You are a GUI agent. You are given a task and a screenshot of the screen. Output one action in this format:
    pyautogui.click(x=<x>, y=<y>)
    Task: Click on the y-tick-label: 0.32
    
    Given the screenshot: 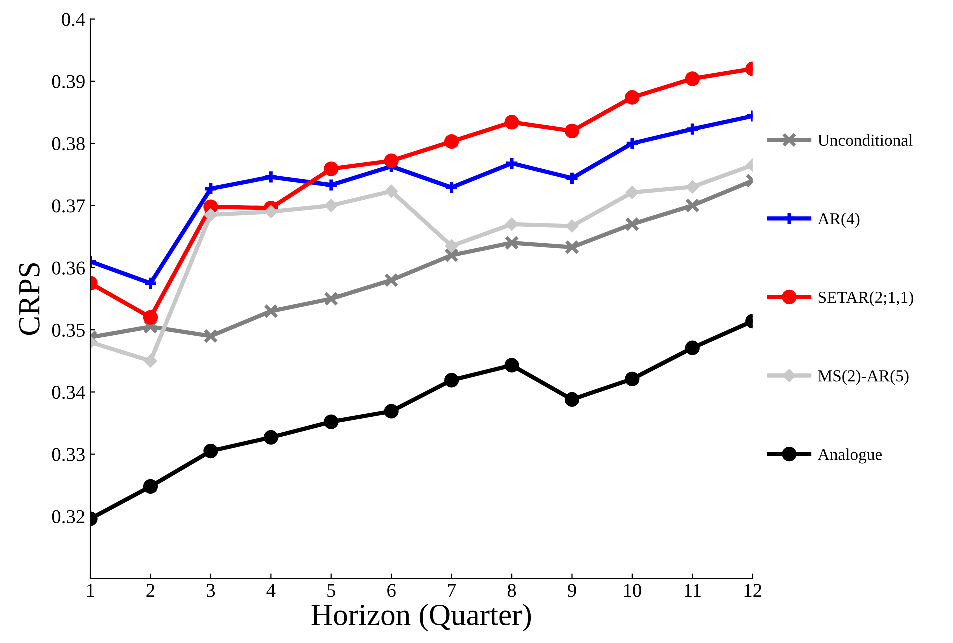 What is the action you would take?
    pyautogui.click(x=68, y=517)
    